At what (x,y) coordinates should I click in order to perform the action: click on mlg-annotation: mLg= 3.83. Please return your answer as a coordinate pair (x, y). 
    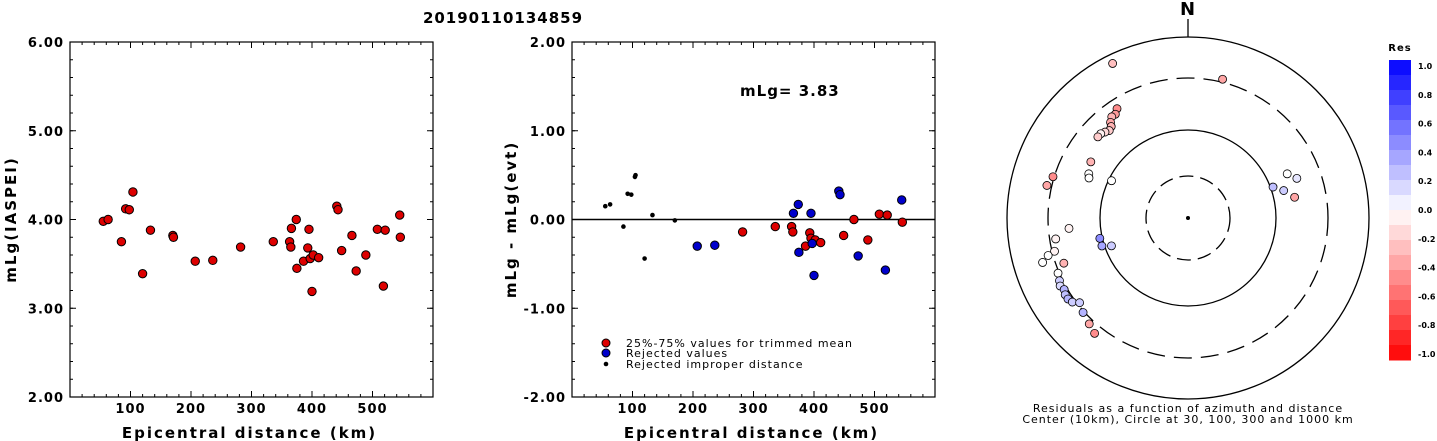
    Looking at the image, I should click on (790, 91).